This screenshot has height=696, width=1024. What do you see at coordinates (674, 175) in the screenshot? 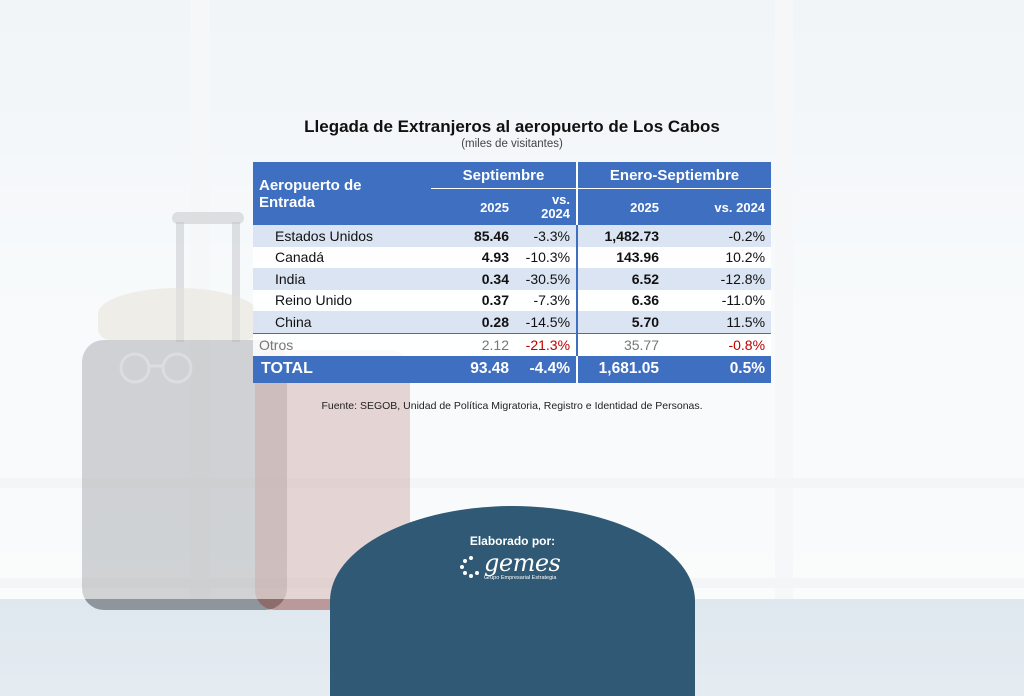
I see `header-jan-sep: Enero-Septiembre` at bounding box center [674, 175].